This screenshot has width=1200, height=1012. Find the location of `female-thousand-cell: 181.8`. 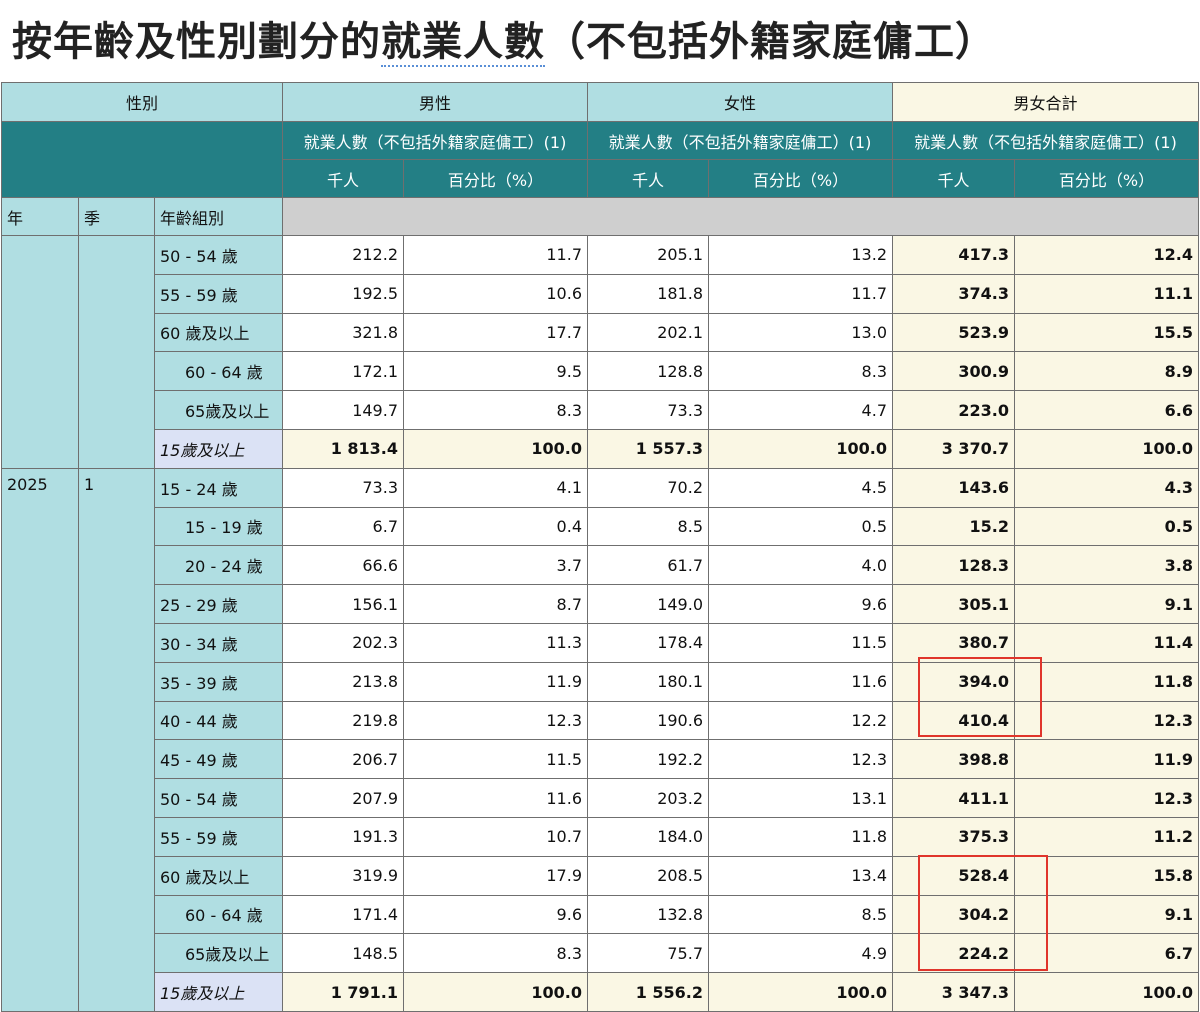

female-thousand-cell: 181.8 is located at coordinates (648, 293).